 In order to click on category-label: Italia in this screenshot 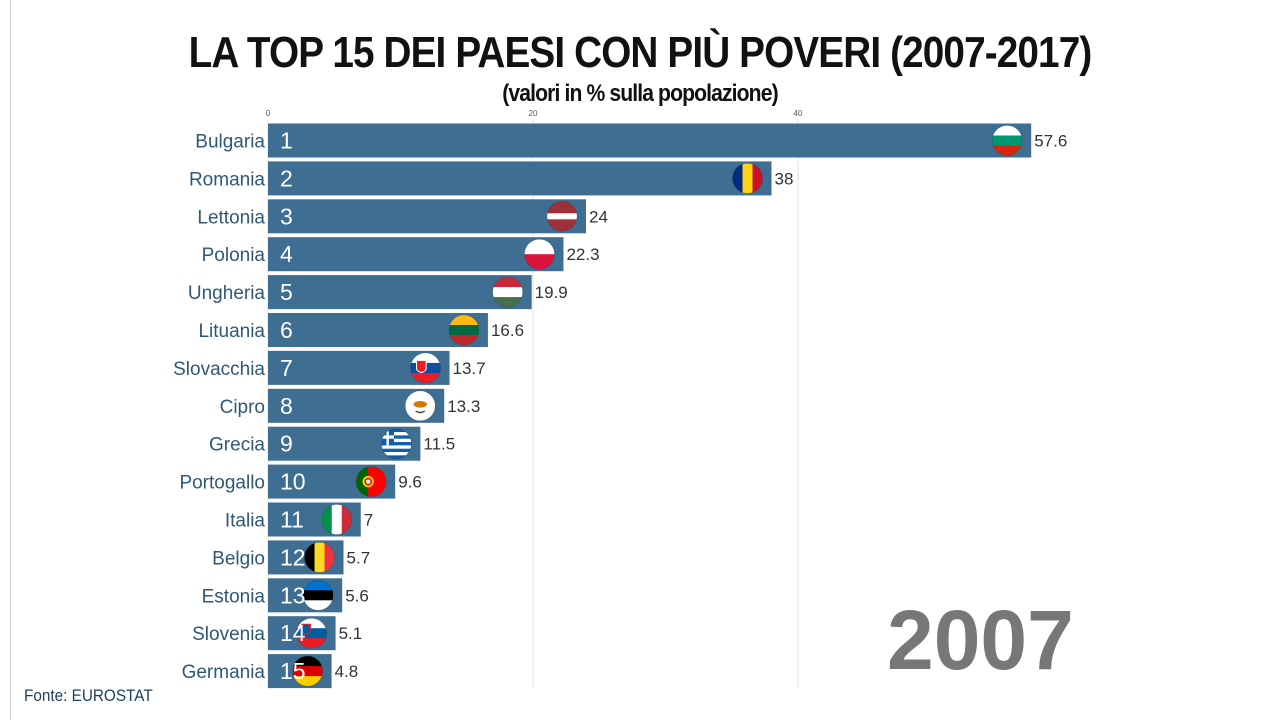, I will do `click(245, 521)`.